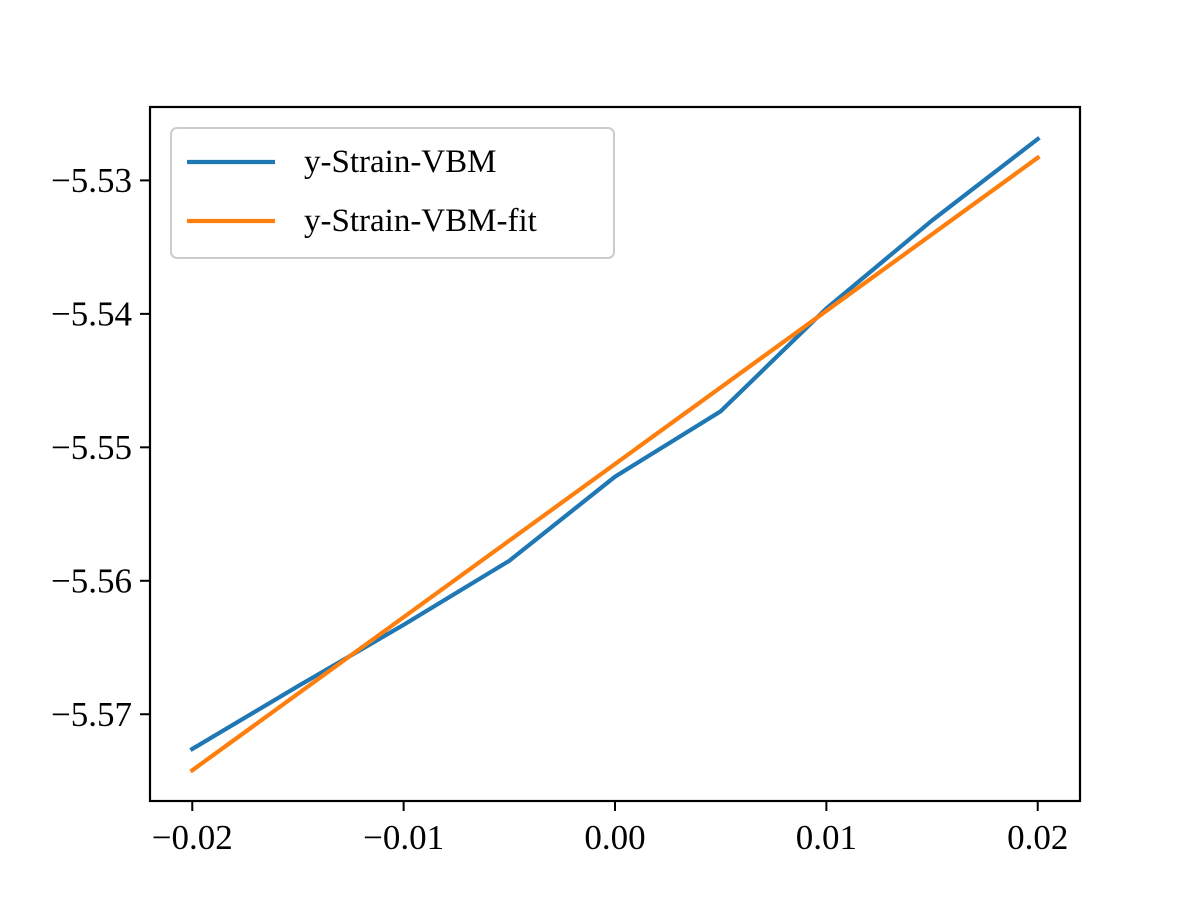 The image size is (1200, 900). I want to click on x-tick-label-2: 0.00, so click(614, 837).